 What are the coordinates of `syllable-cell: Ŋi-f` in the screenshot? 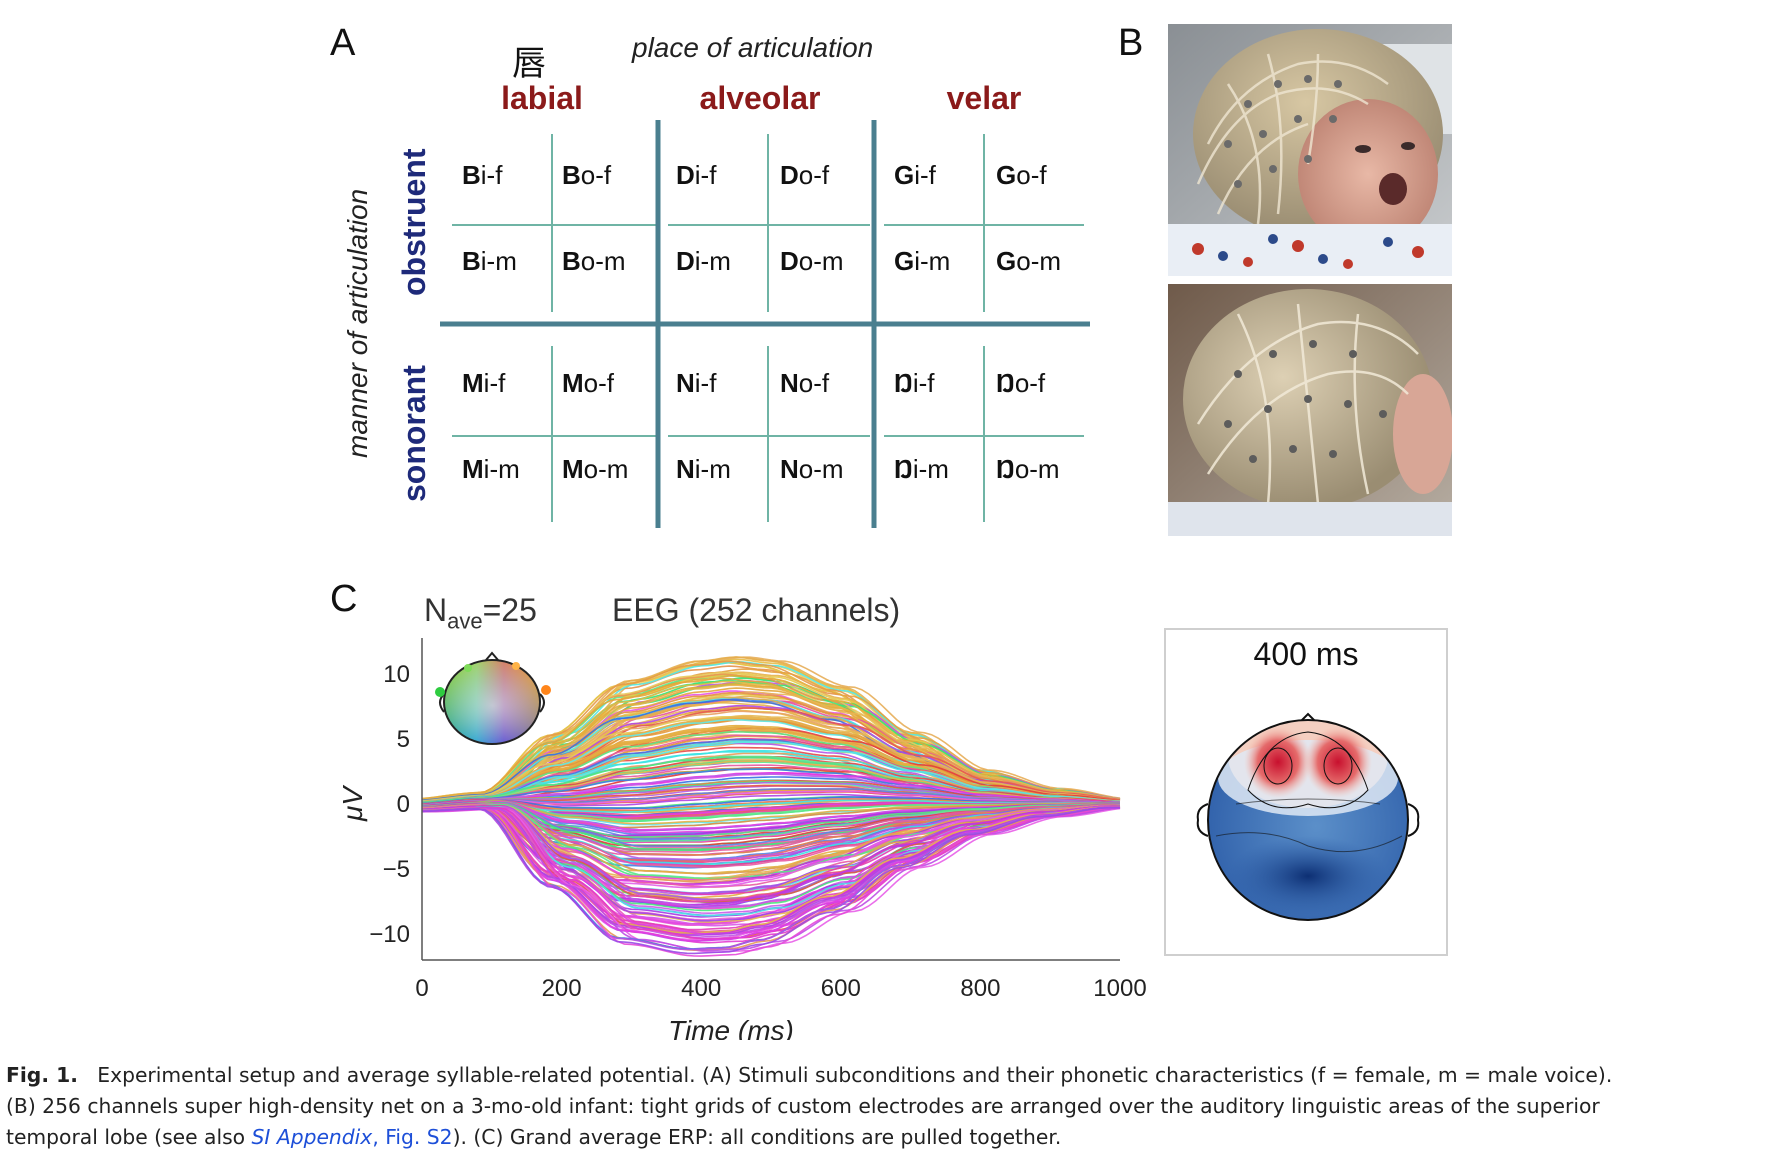 It's located at (914, 383).